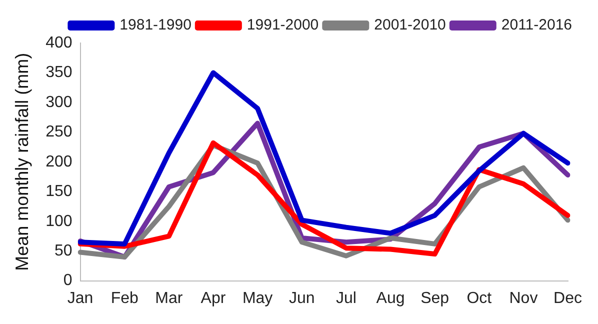 The height and width of the screenshot is (324, 598). I want to click on y-tick-label: 350, so click(59, 73).